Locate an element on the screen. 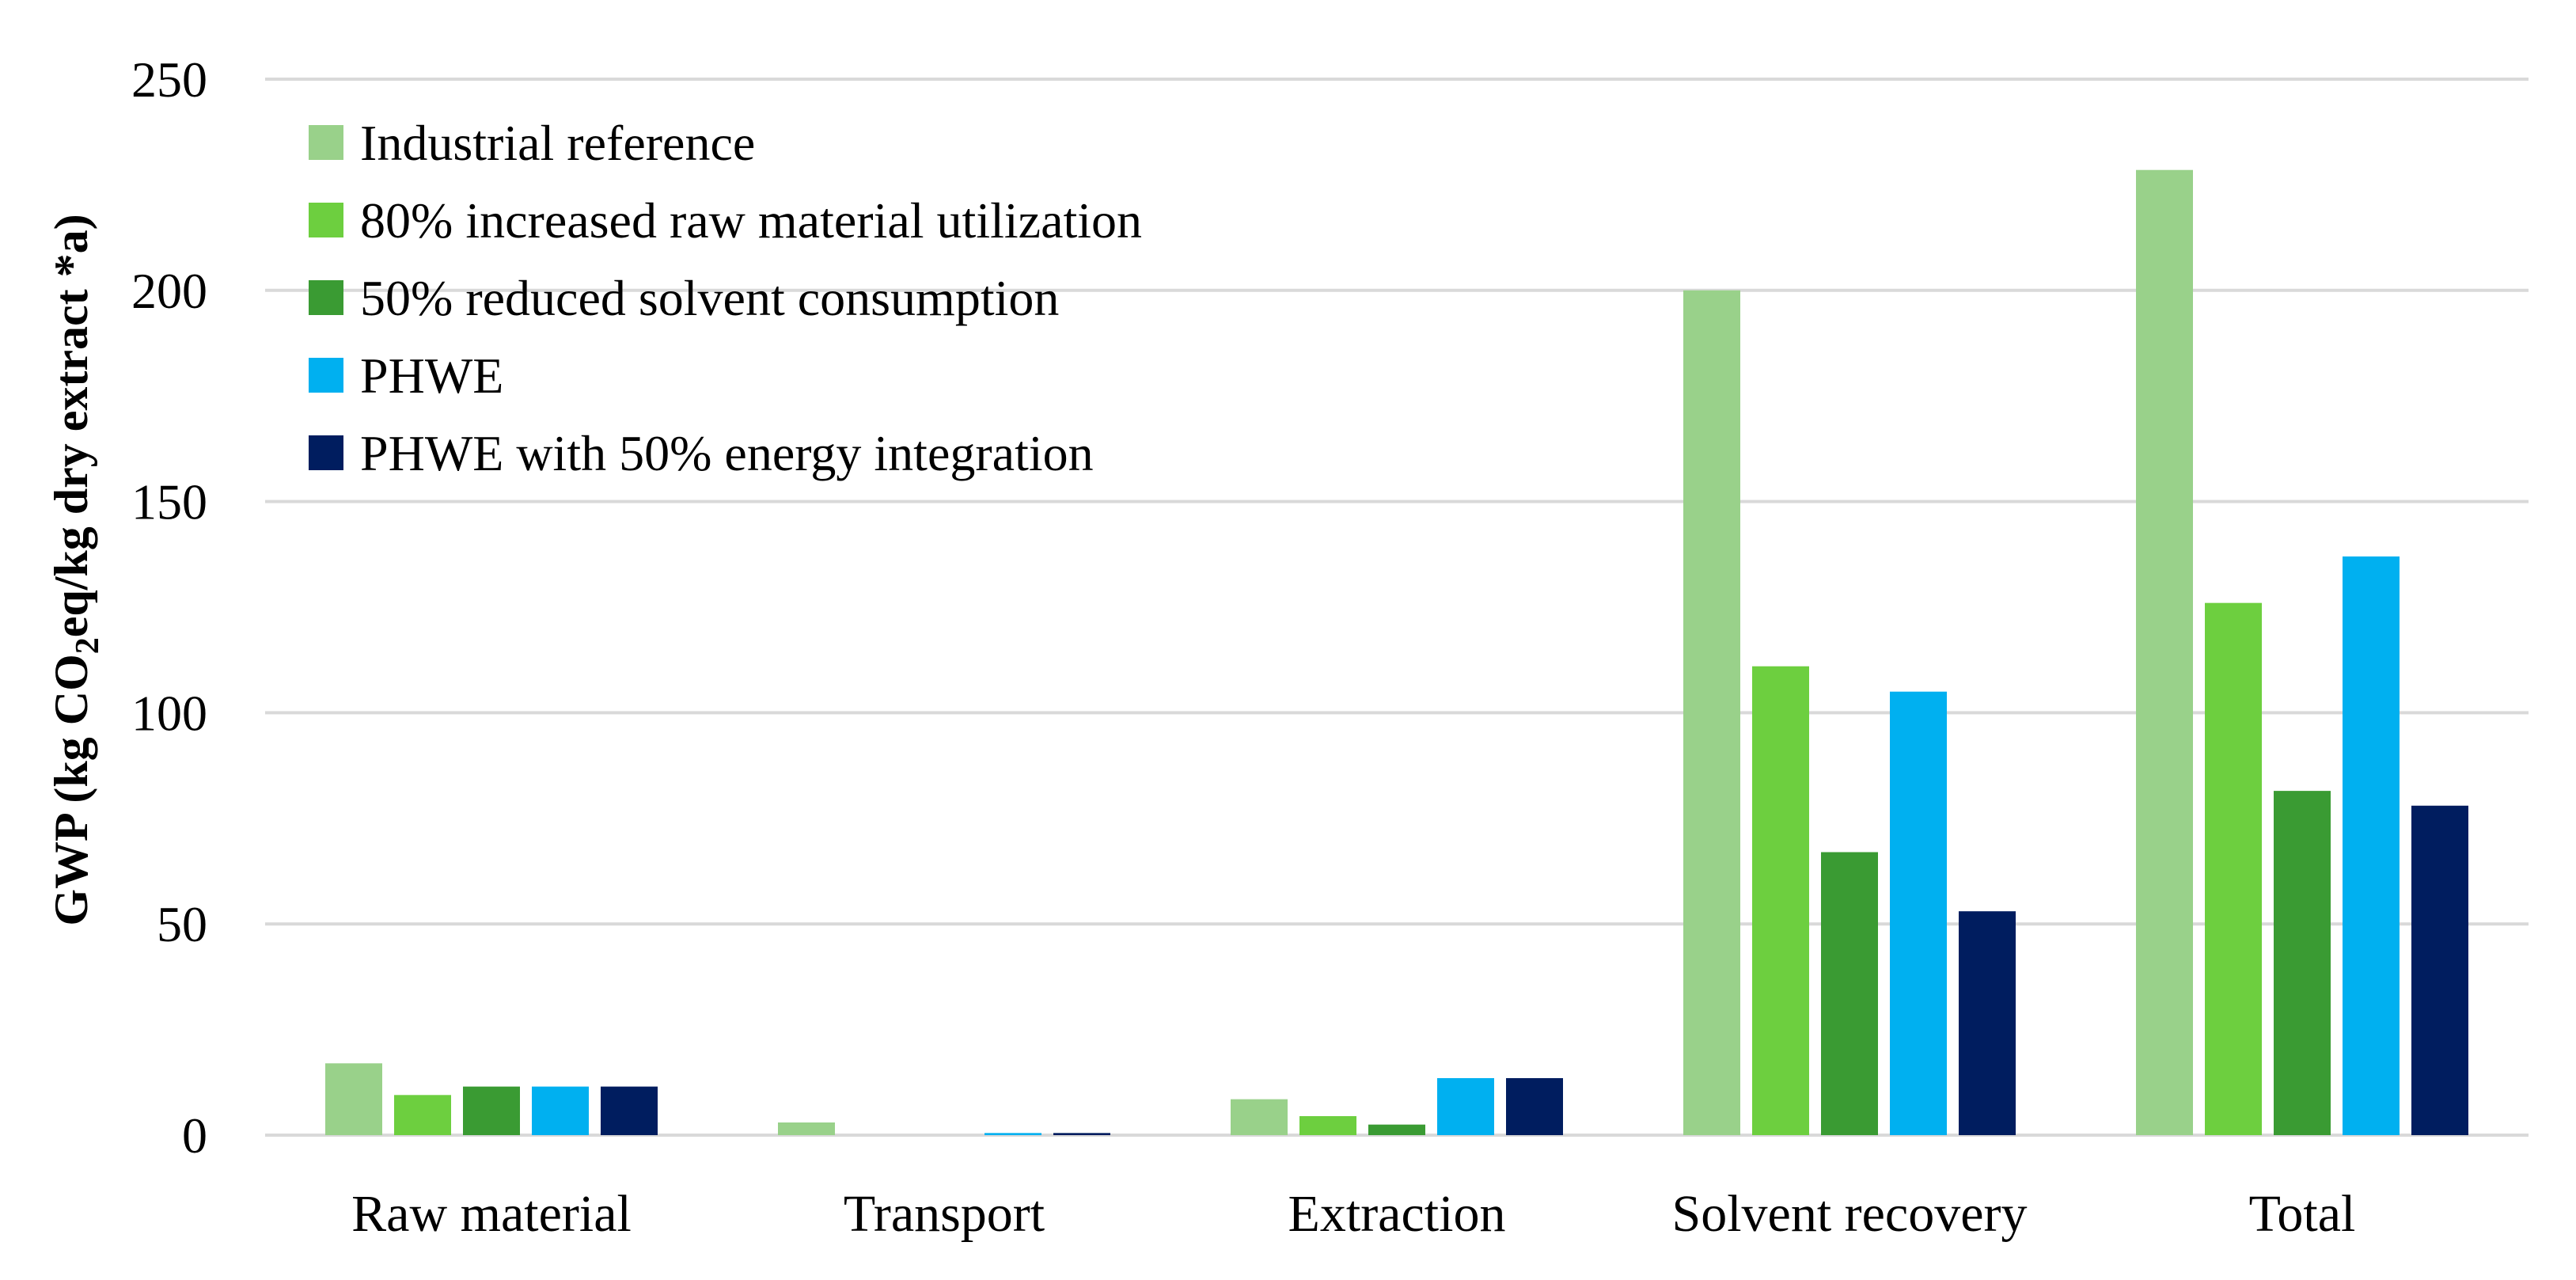 The width and height of the screenshot is (2576, 1280). y-tick-label: 100 is located at coordinates (169, 713).